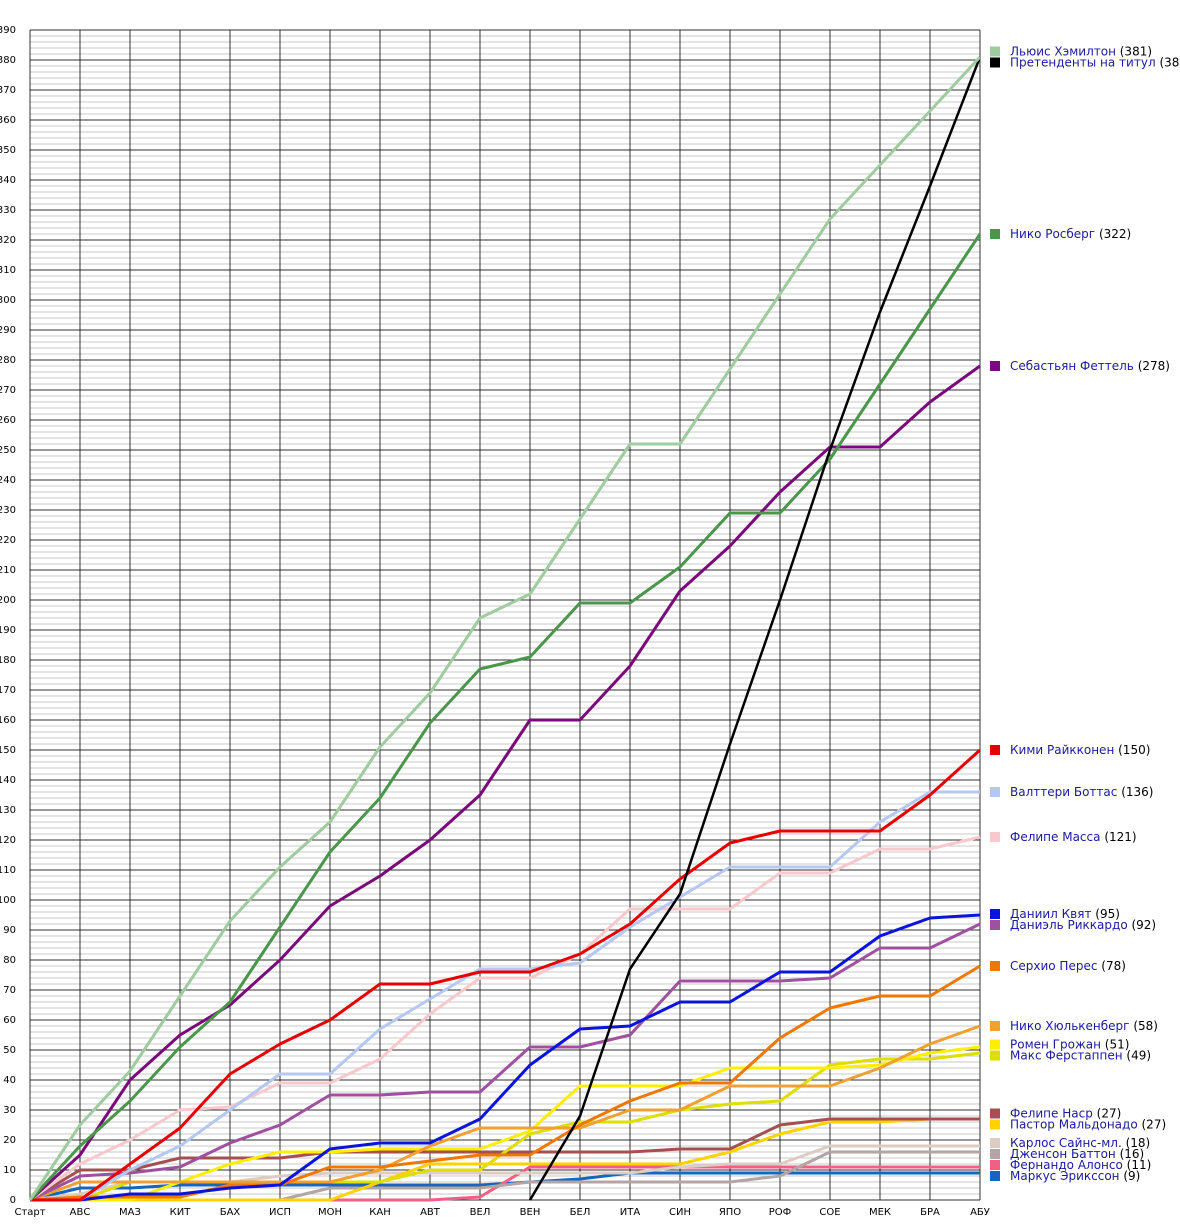 The image size is (1180, 1230). I want to click on x-tick-label: БЕЛ, so click(580, 1212).